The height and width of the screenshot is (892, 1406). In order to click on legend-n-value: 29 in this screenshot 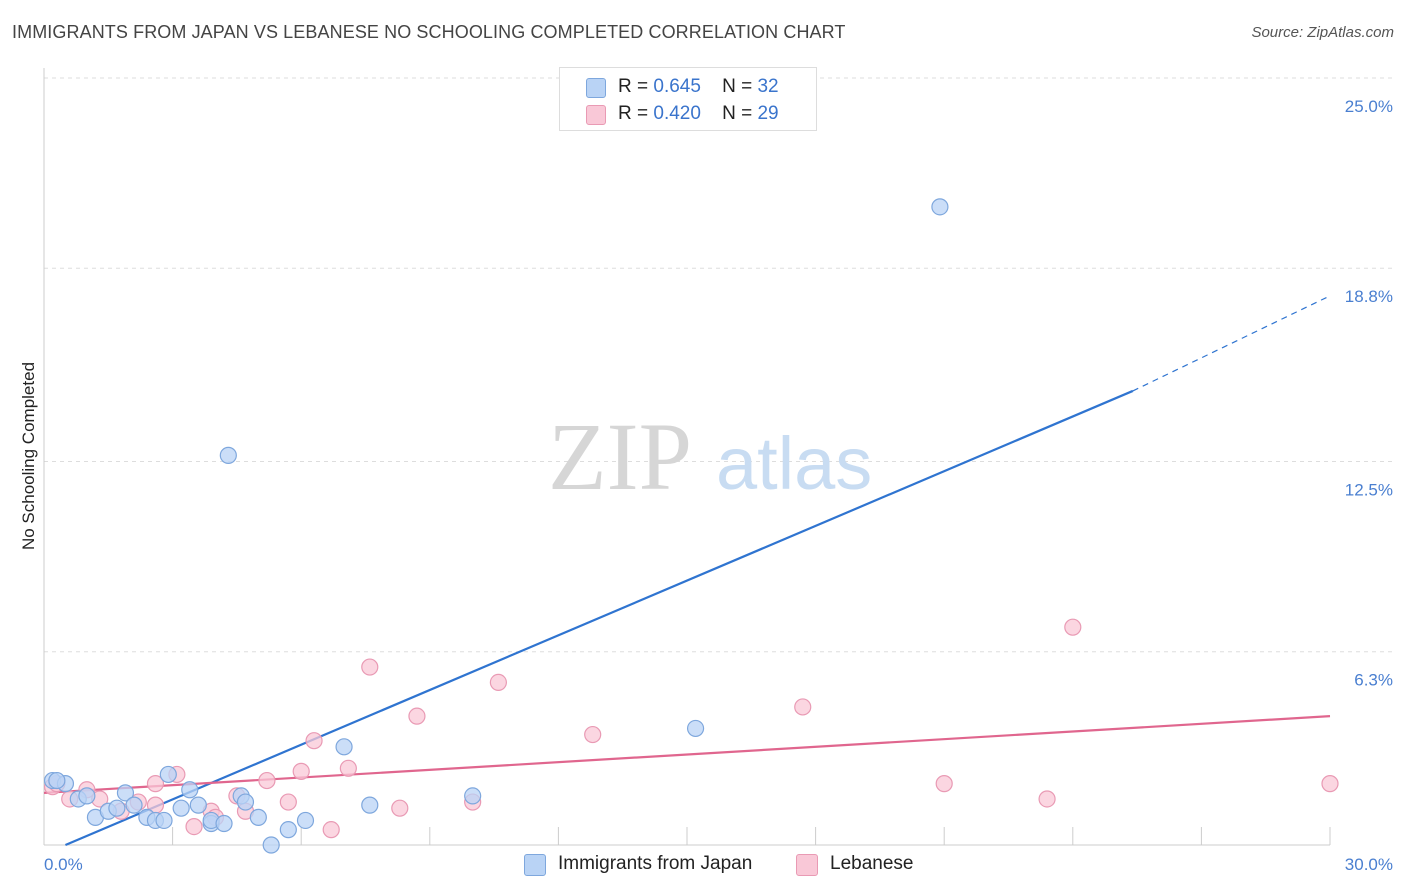, I will do `click(768, 113)`.